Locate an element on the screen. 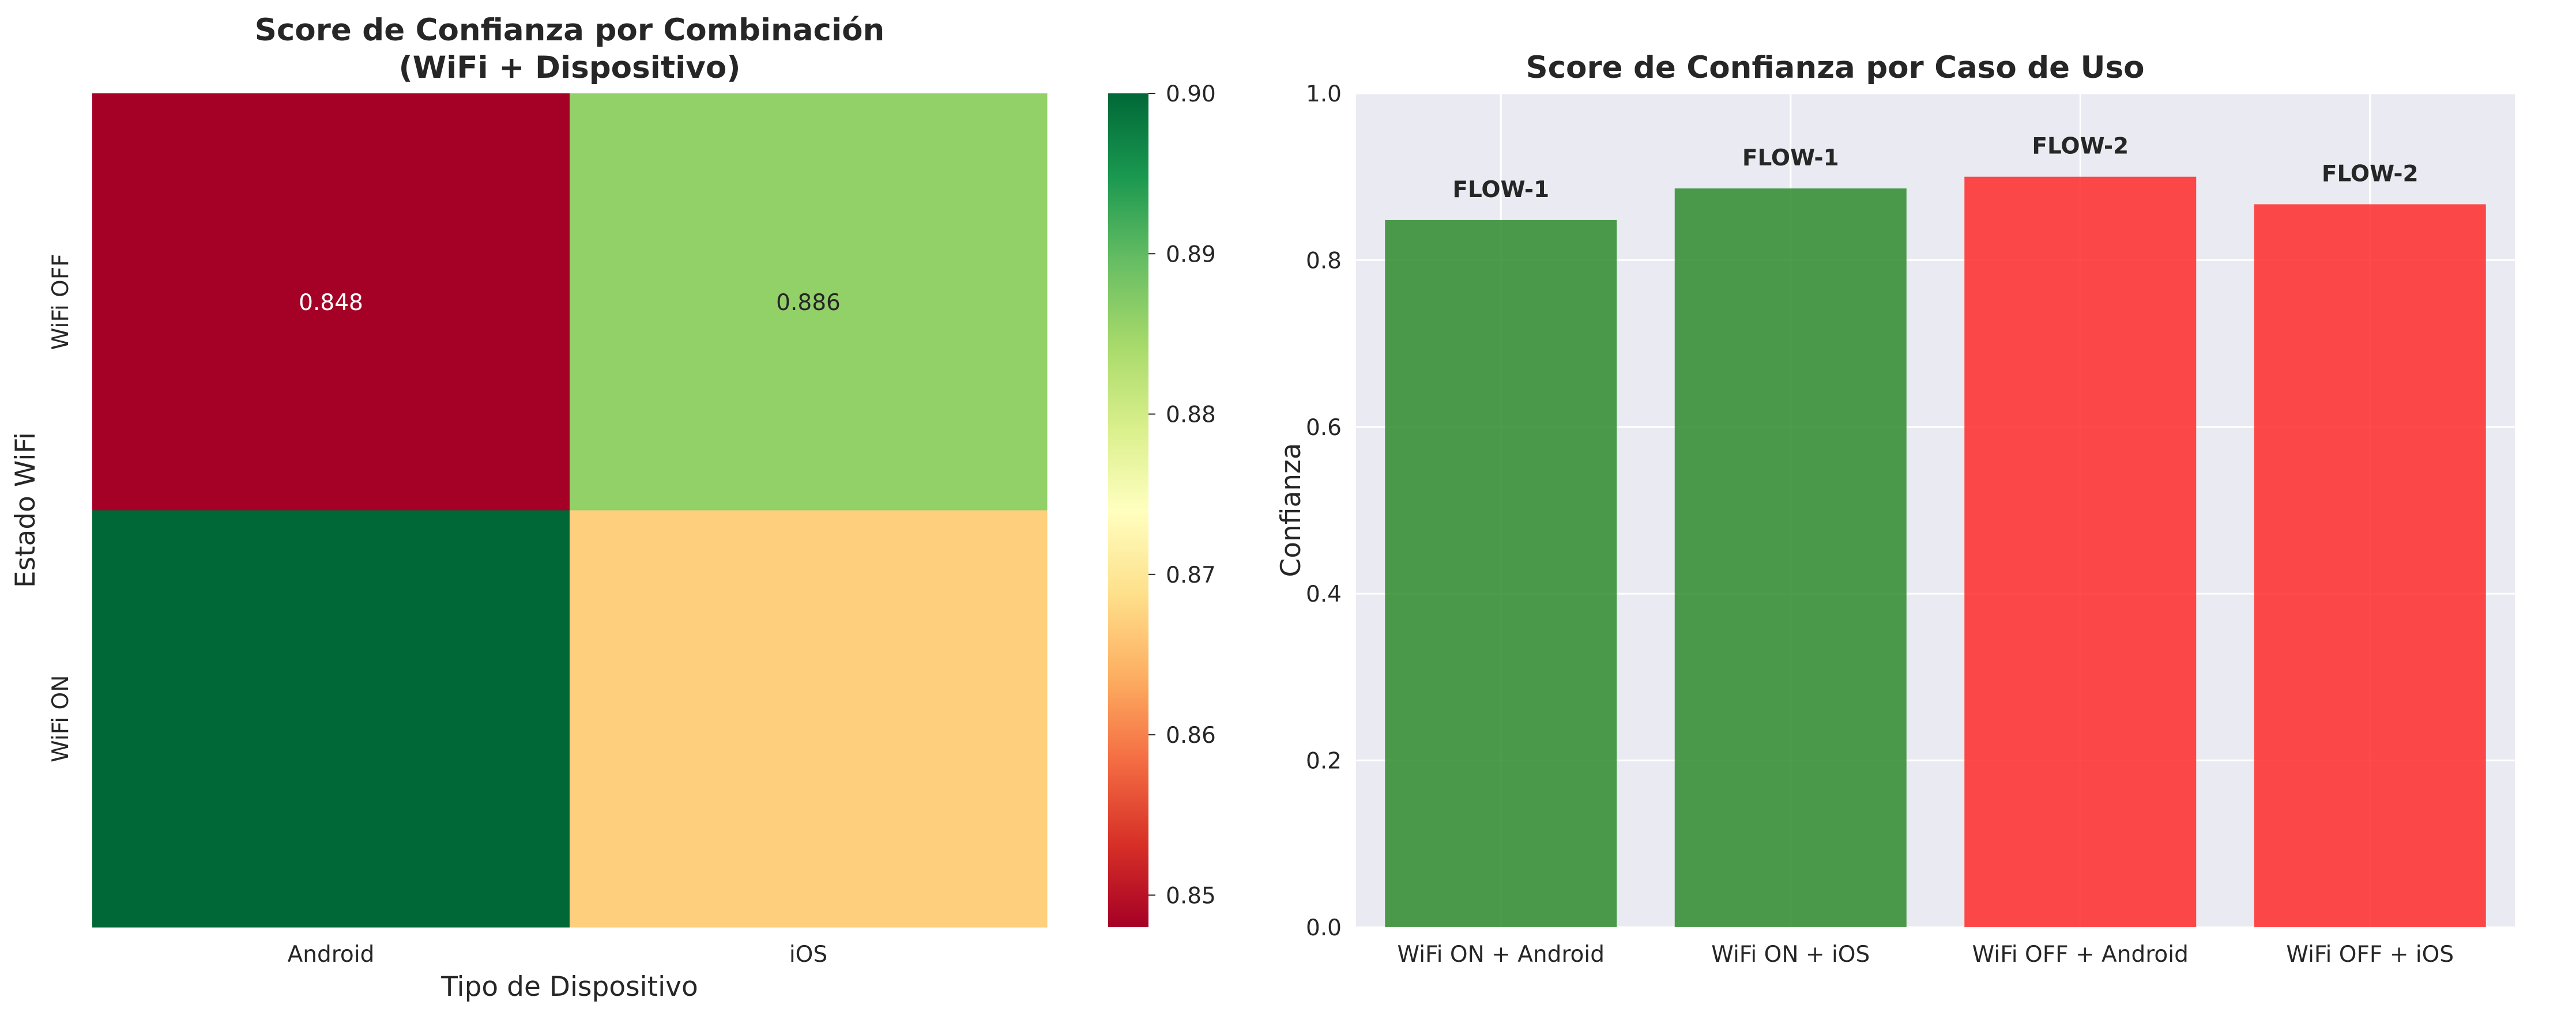 This screenshot has height=1020, width=2576. colorbar-tick-label: 0.86 is located at coordinates (1191, 736).